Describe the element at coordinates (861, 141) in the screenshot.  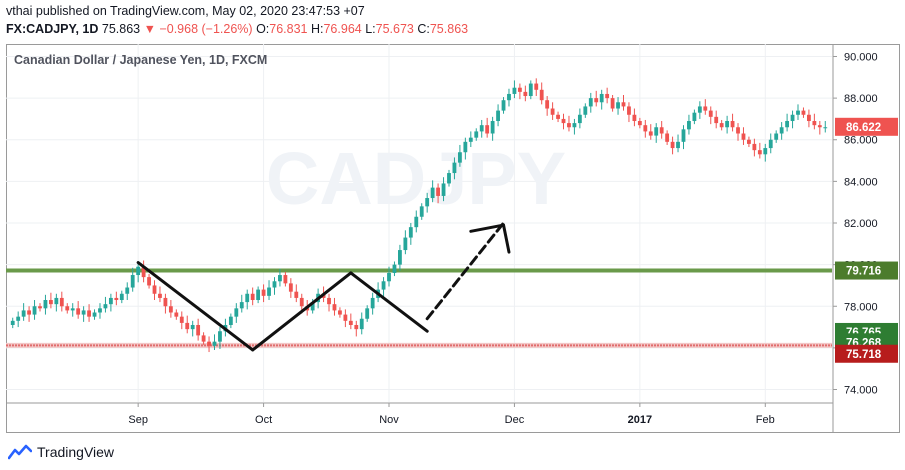
I see `y-tick-label: 86.000` at that location.